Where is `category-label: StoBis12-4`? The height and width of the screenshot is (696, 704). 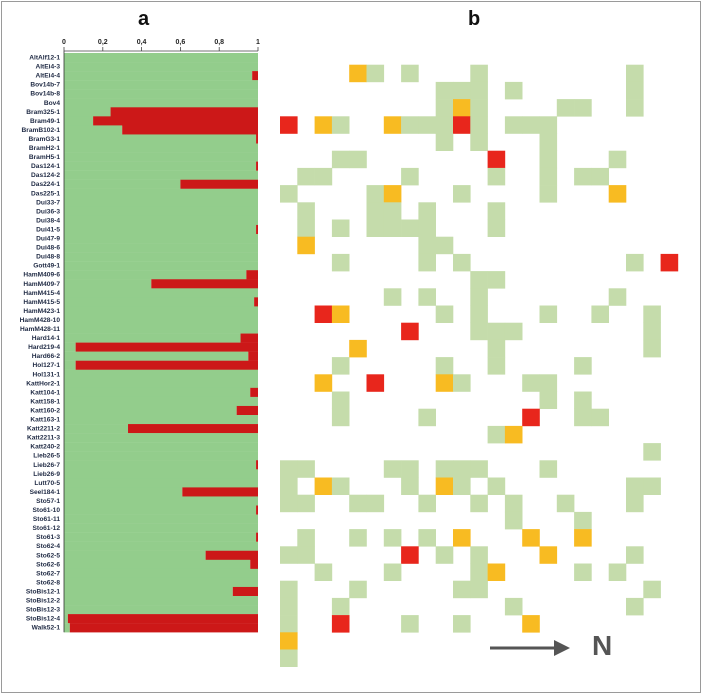 category-label: StoBis12-4 is located at coordinates (43, 619).